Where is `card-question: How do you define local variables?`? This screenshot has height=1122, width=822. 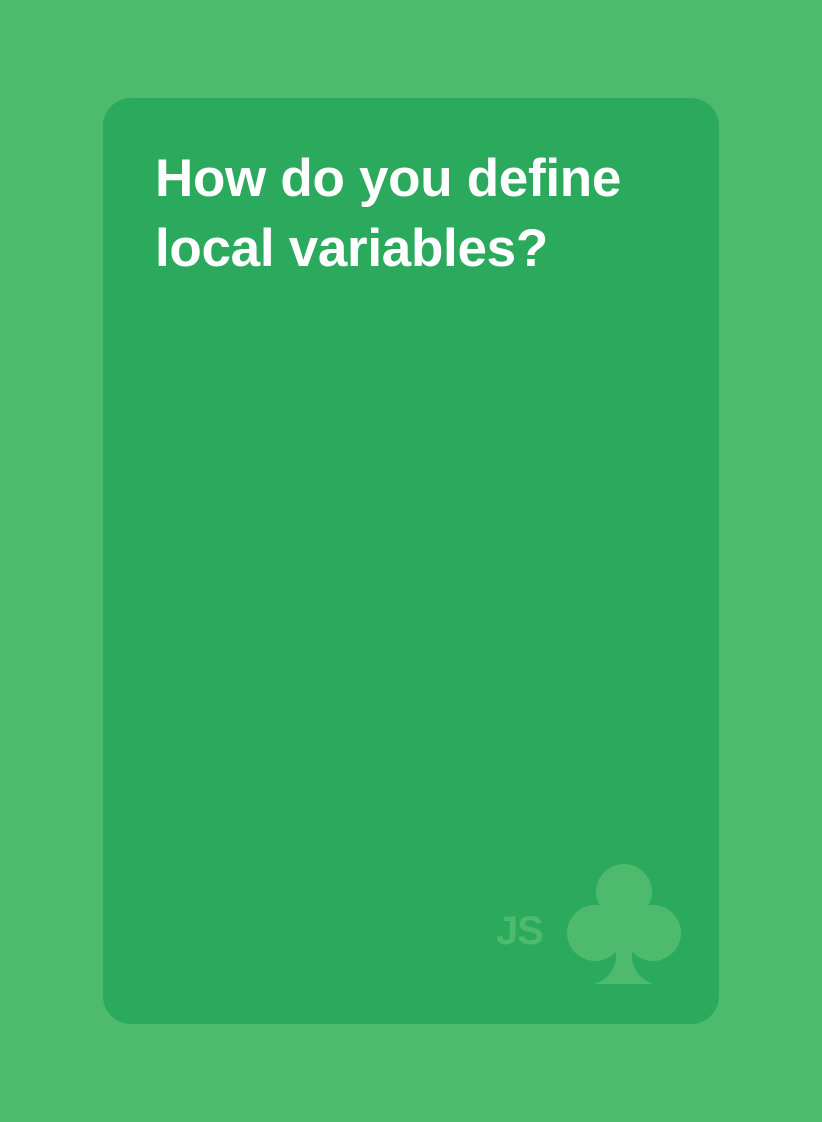
card-question: How do you define local variables? is located at coordinates (388, 213).